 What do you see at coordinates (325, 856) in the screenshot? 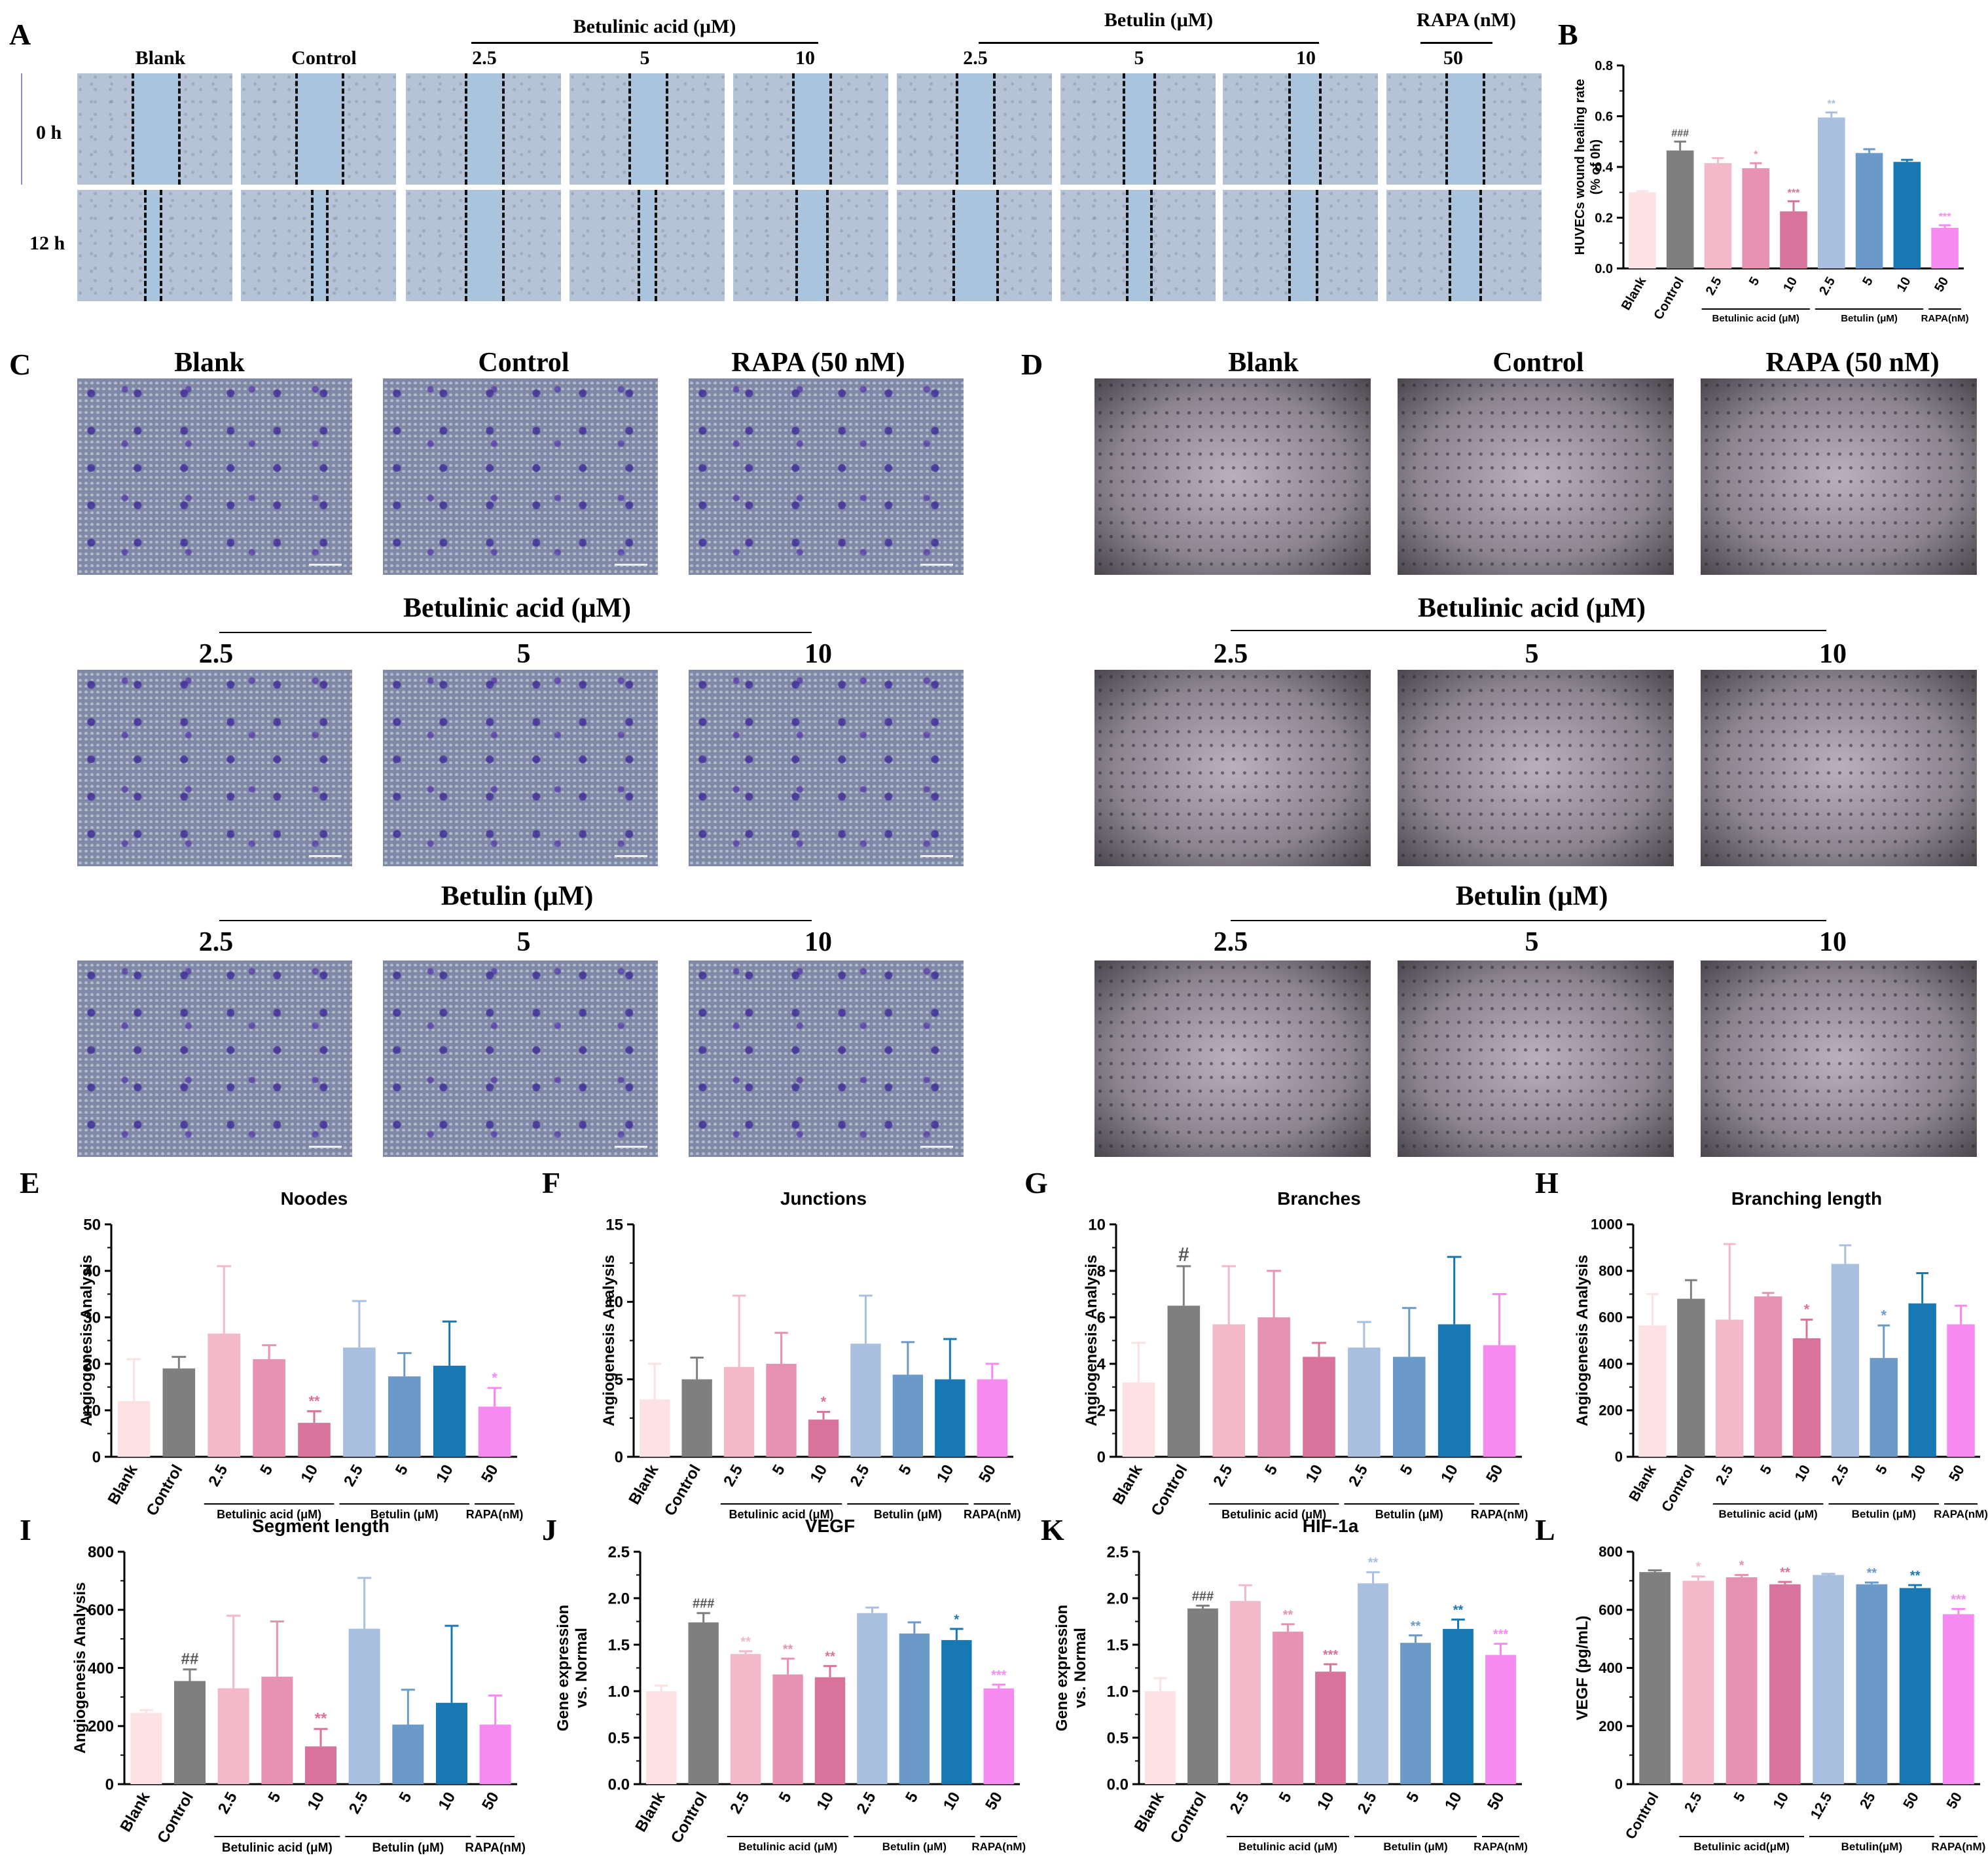
I see `scale-bar` at bounding box center [325, 856].